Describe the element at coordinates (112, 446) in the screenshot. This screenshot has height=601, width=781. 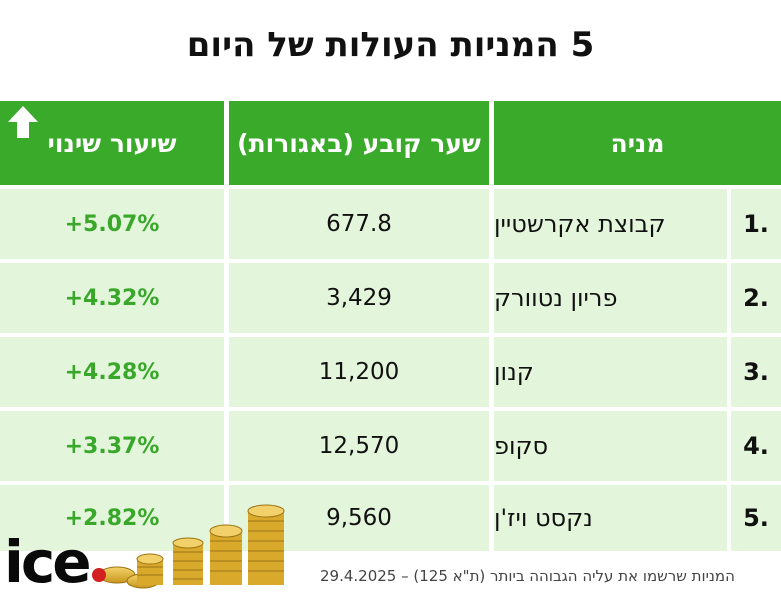
I see `table-row-4-change: +3.37%` at that location.